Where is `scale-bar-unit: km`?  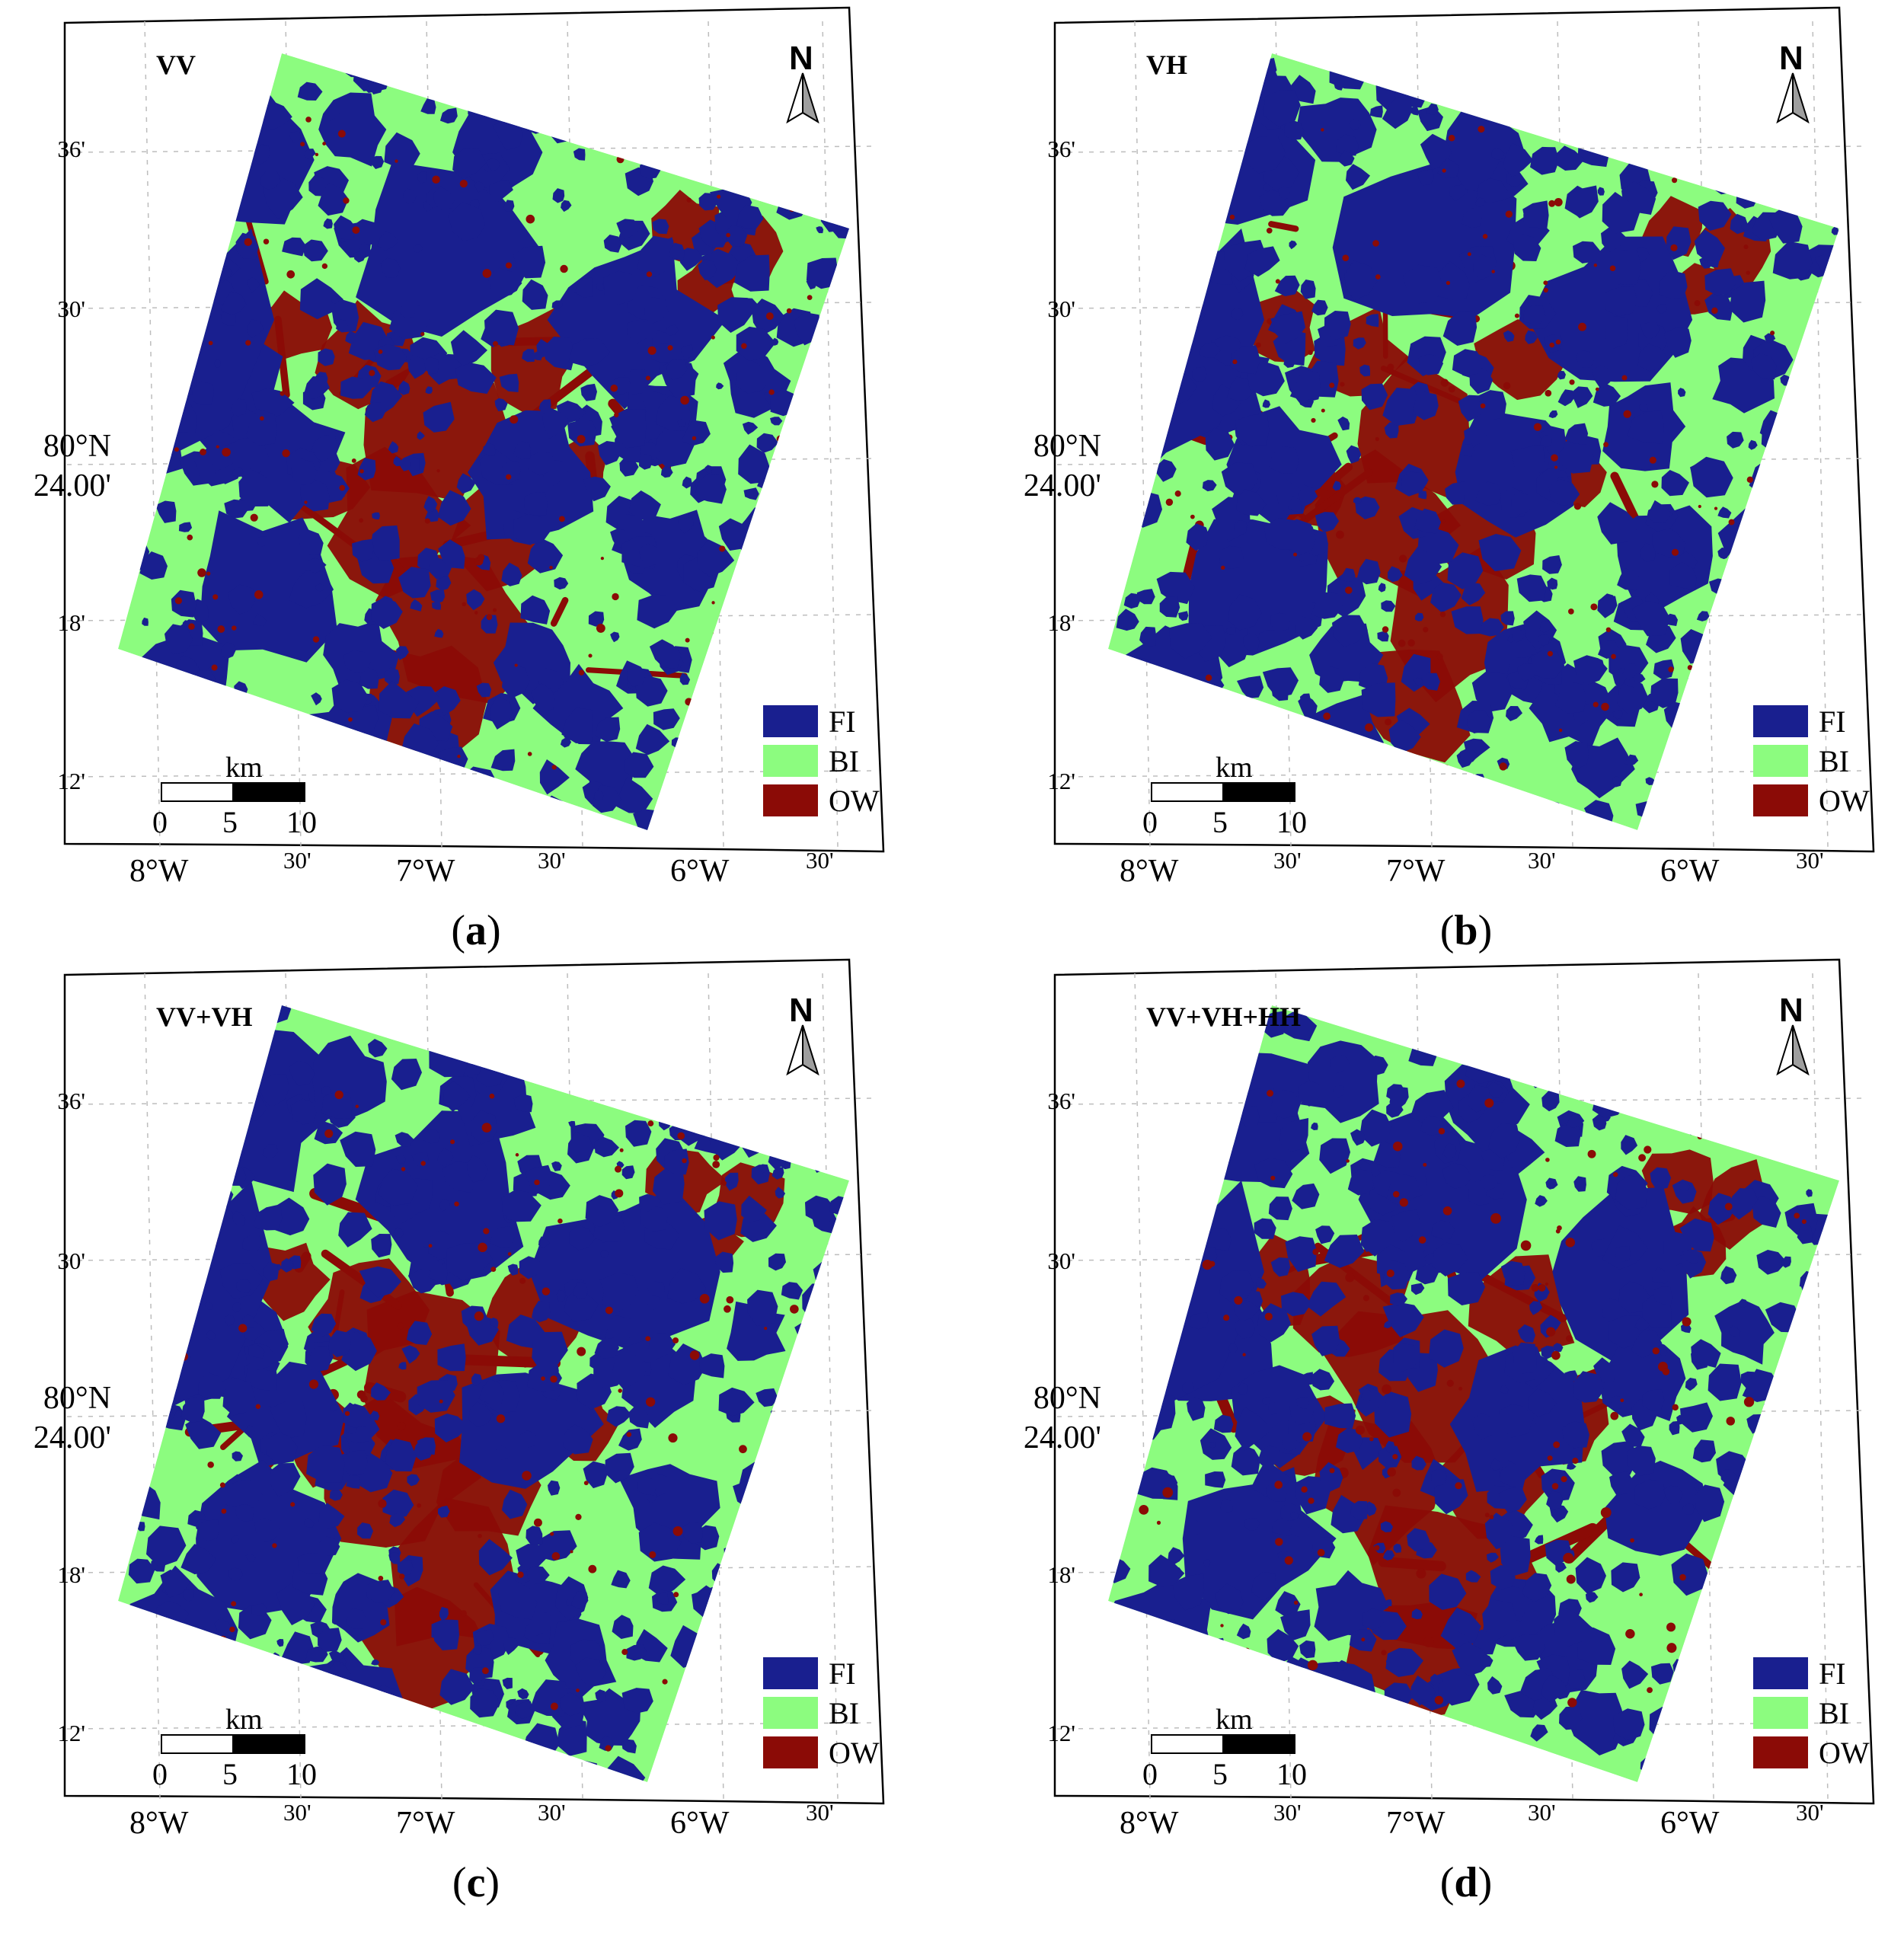
scale-bar-unit: km is located at coordinates (244, 768).